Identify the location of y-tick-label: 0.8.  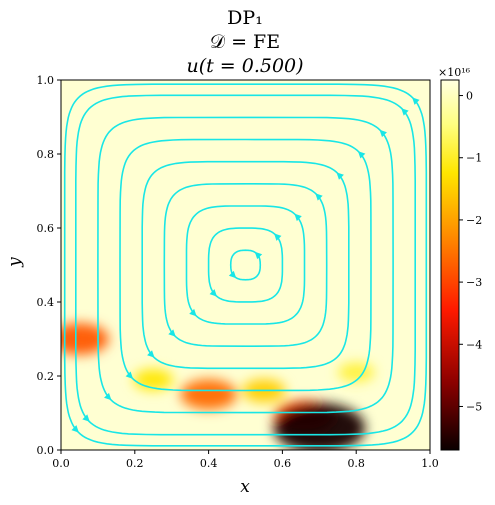
(46, 154).